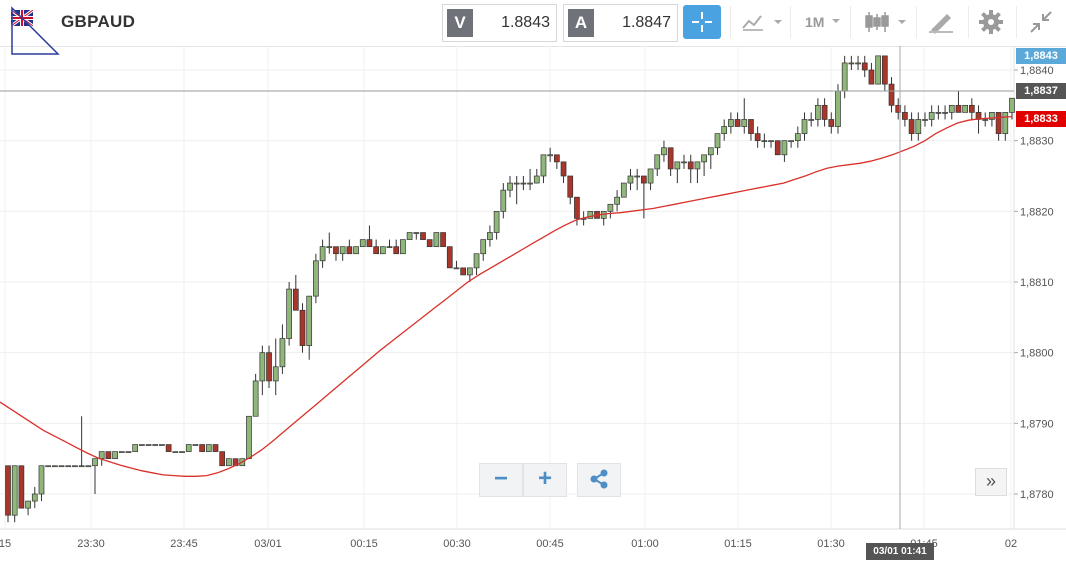 The width and height of the screenshot is (1066, 566). Describe the element at coordinates (991, 22) in the screenshot. I see `settings-button` at that location.